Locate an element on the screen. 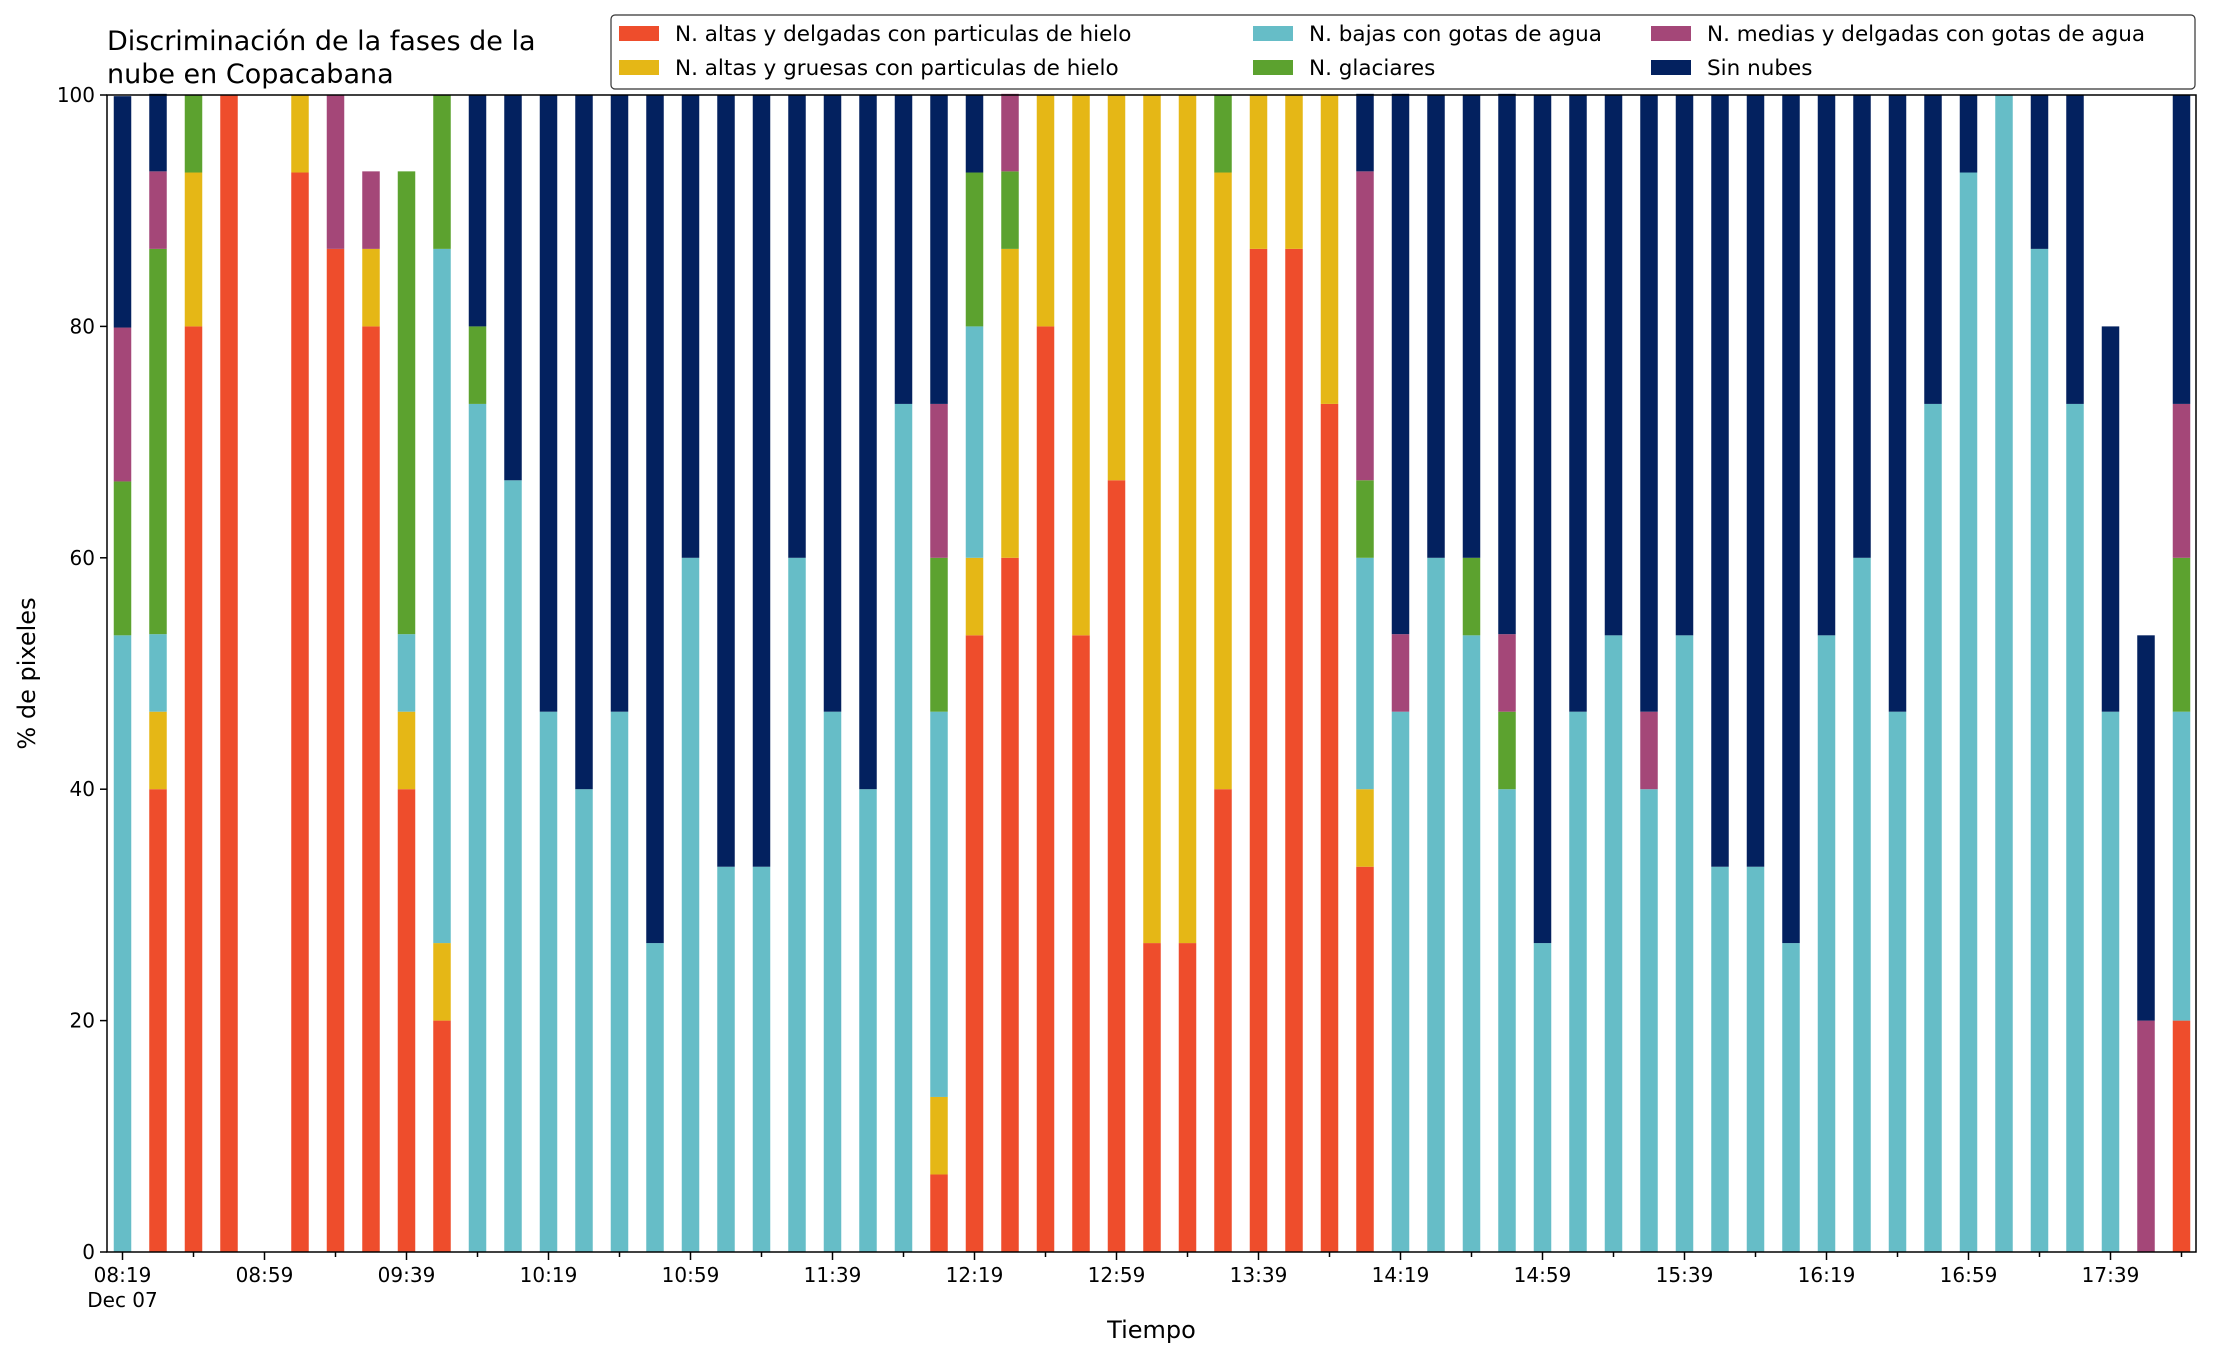 The height and width of the screenshot is (1355, 2216). x-tick-label: 10:19 is located at coordinates (549, 1275).